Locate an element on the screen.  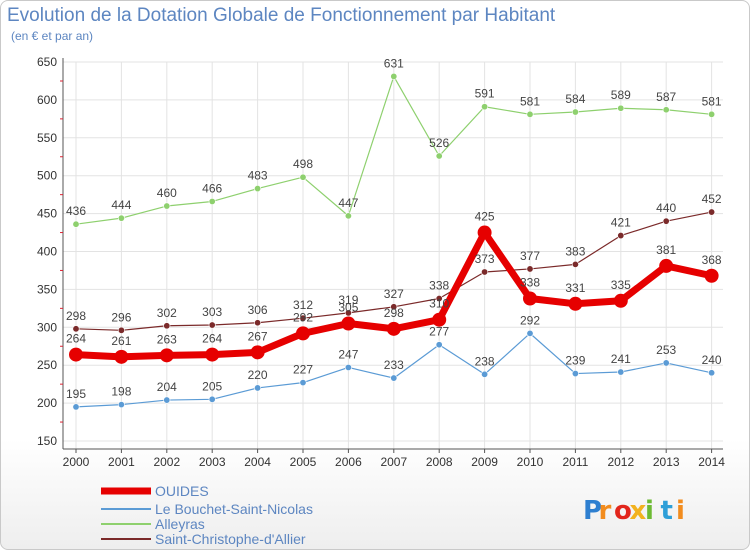
x-tick-label-2013: 2013 is located at coordinates (666, 462).